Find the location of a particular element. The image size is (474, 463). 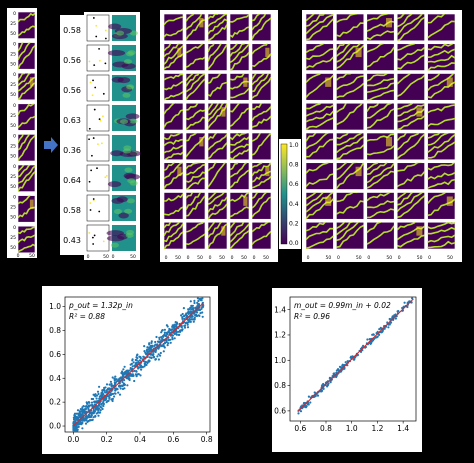

strip-xtick-label: 50 is located at coordinates (32, 256).